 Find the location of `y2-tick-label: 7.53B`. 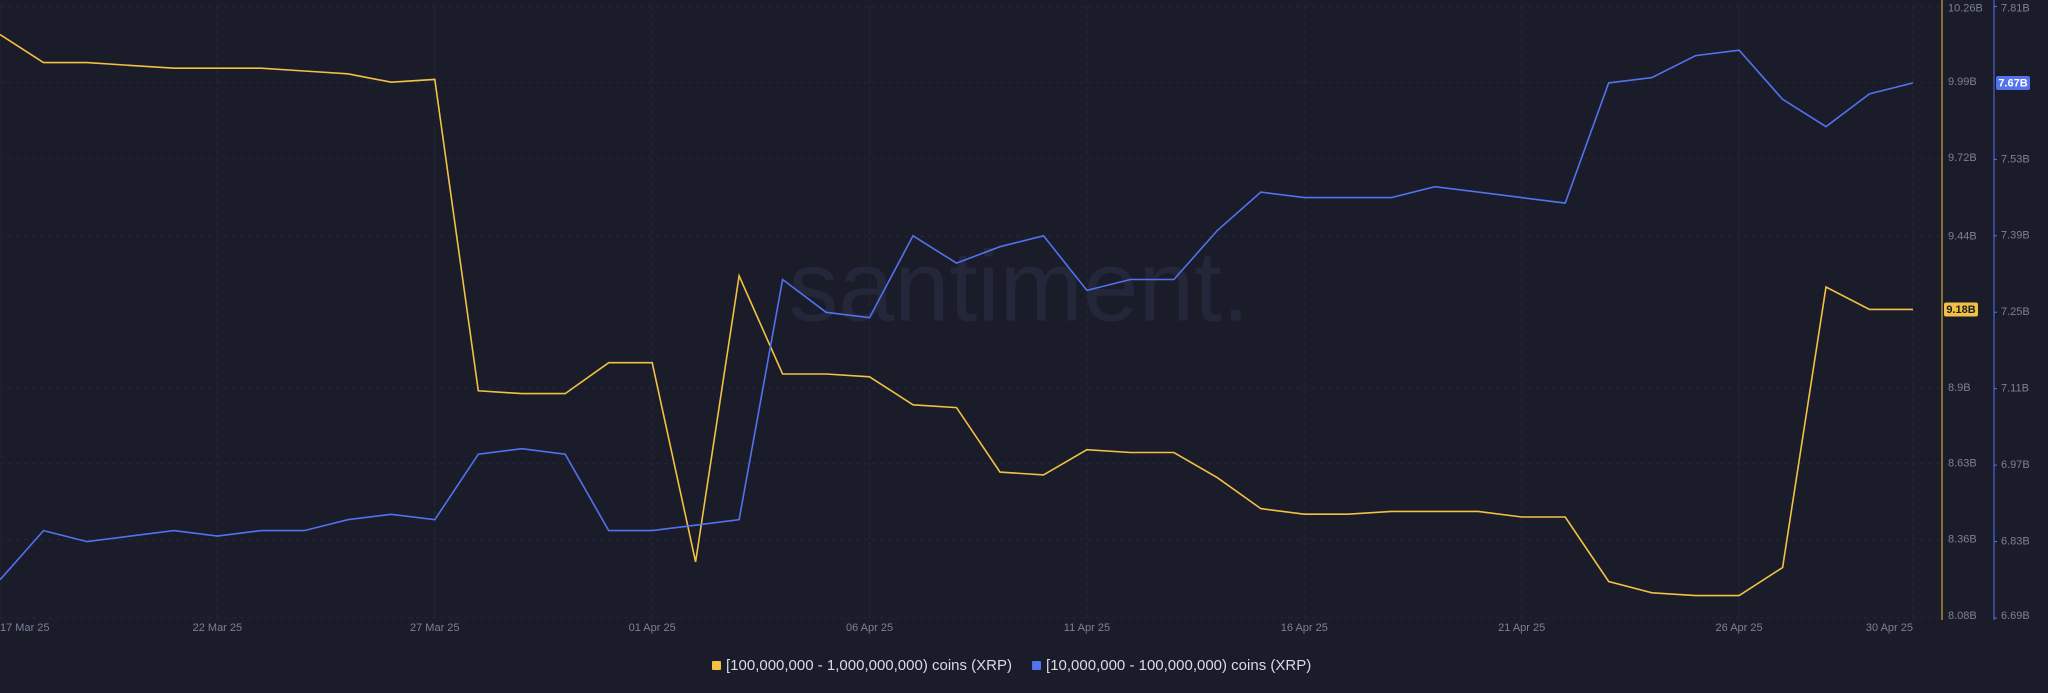

y2-tick-label: 7.53B is located at coordinates (2015, 159).